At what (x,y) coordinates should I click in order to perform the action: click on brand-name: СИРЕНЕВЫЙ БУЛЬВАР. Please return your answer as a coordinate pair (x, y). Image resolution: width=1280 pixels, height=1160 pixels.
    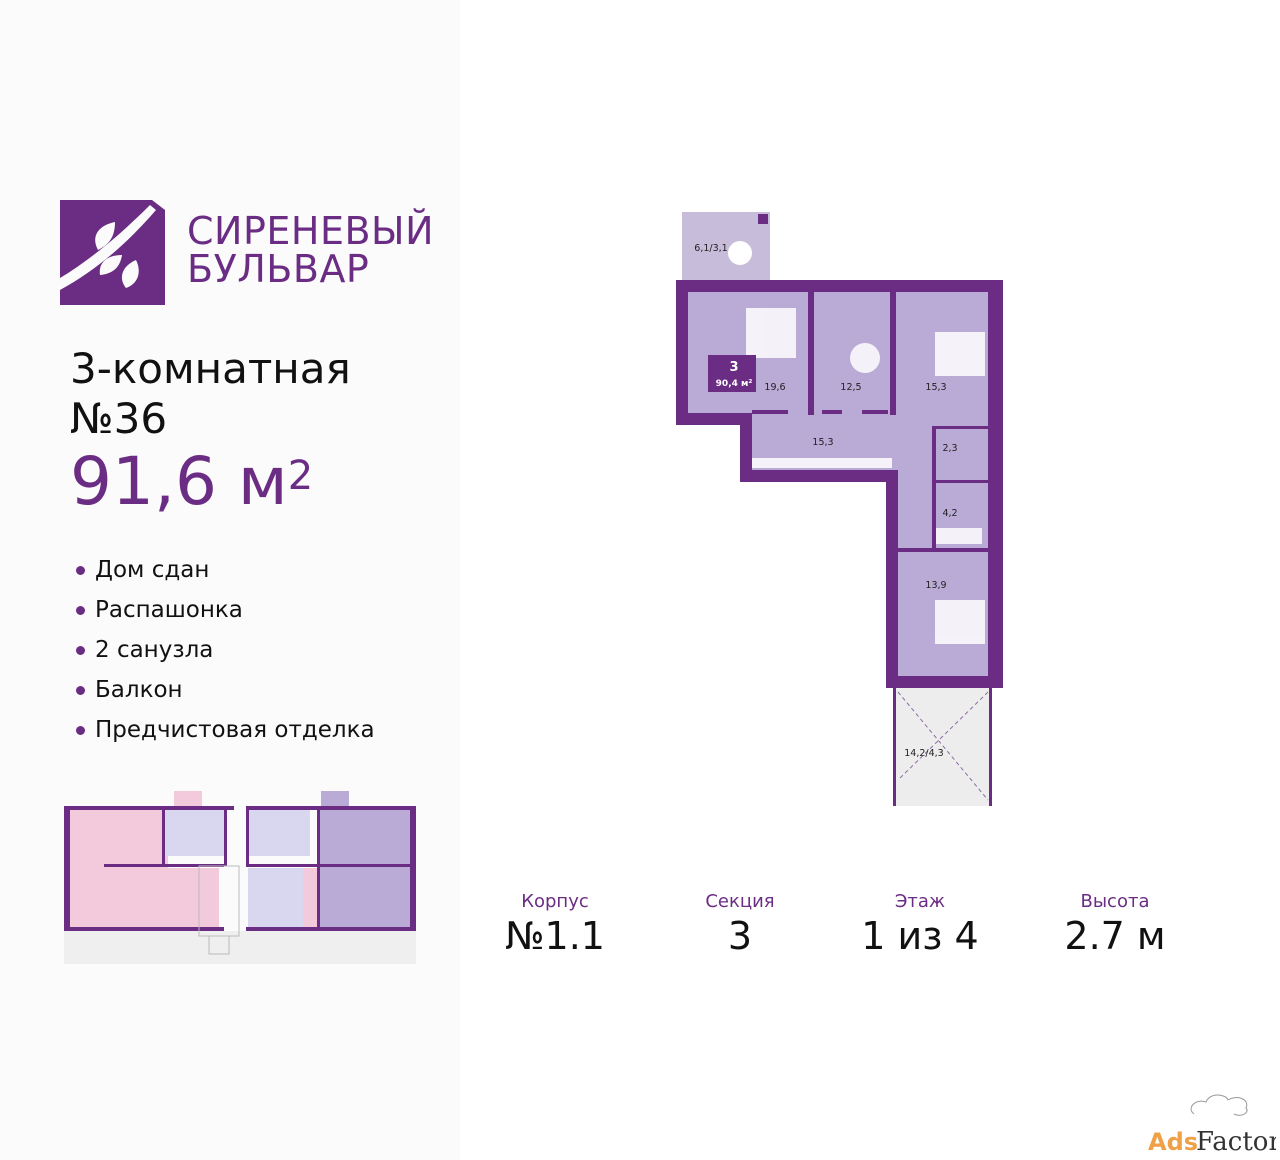
    Looking at the image, I should click on (310, 250).